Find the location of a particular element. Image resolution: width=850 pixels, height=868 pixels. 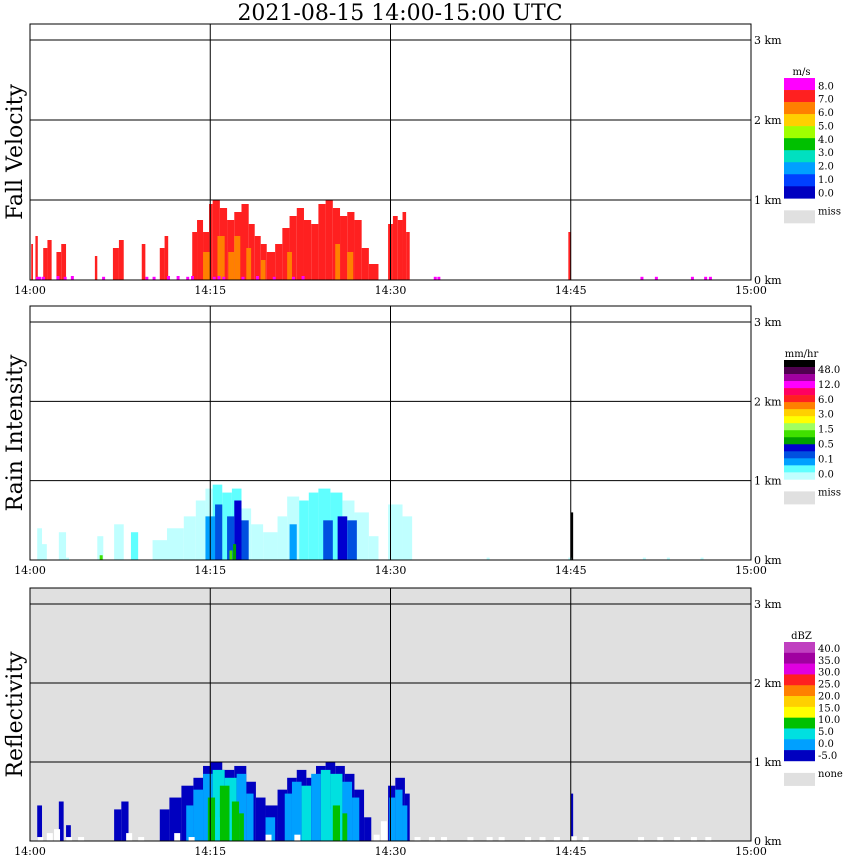

colorbar-label: -5.0 is located at coordinates (827, 756).